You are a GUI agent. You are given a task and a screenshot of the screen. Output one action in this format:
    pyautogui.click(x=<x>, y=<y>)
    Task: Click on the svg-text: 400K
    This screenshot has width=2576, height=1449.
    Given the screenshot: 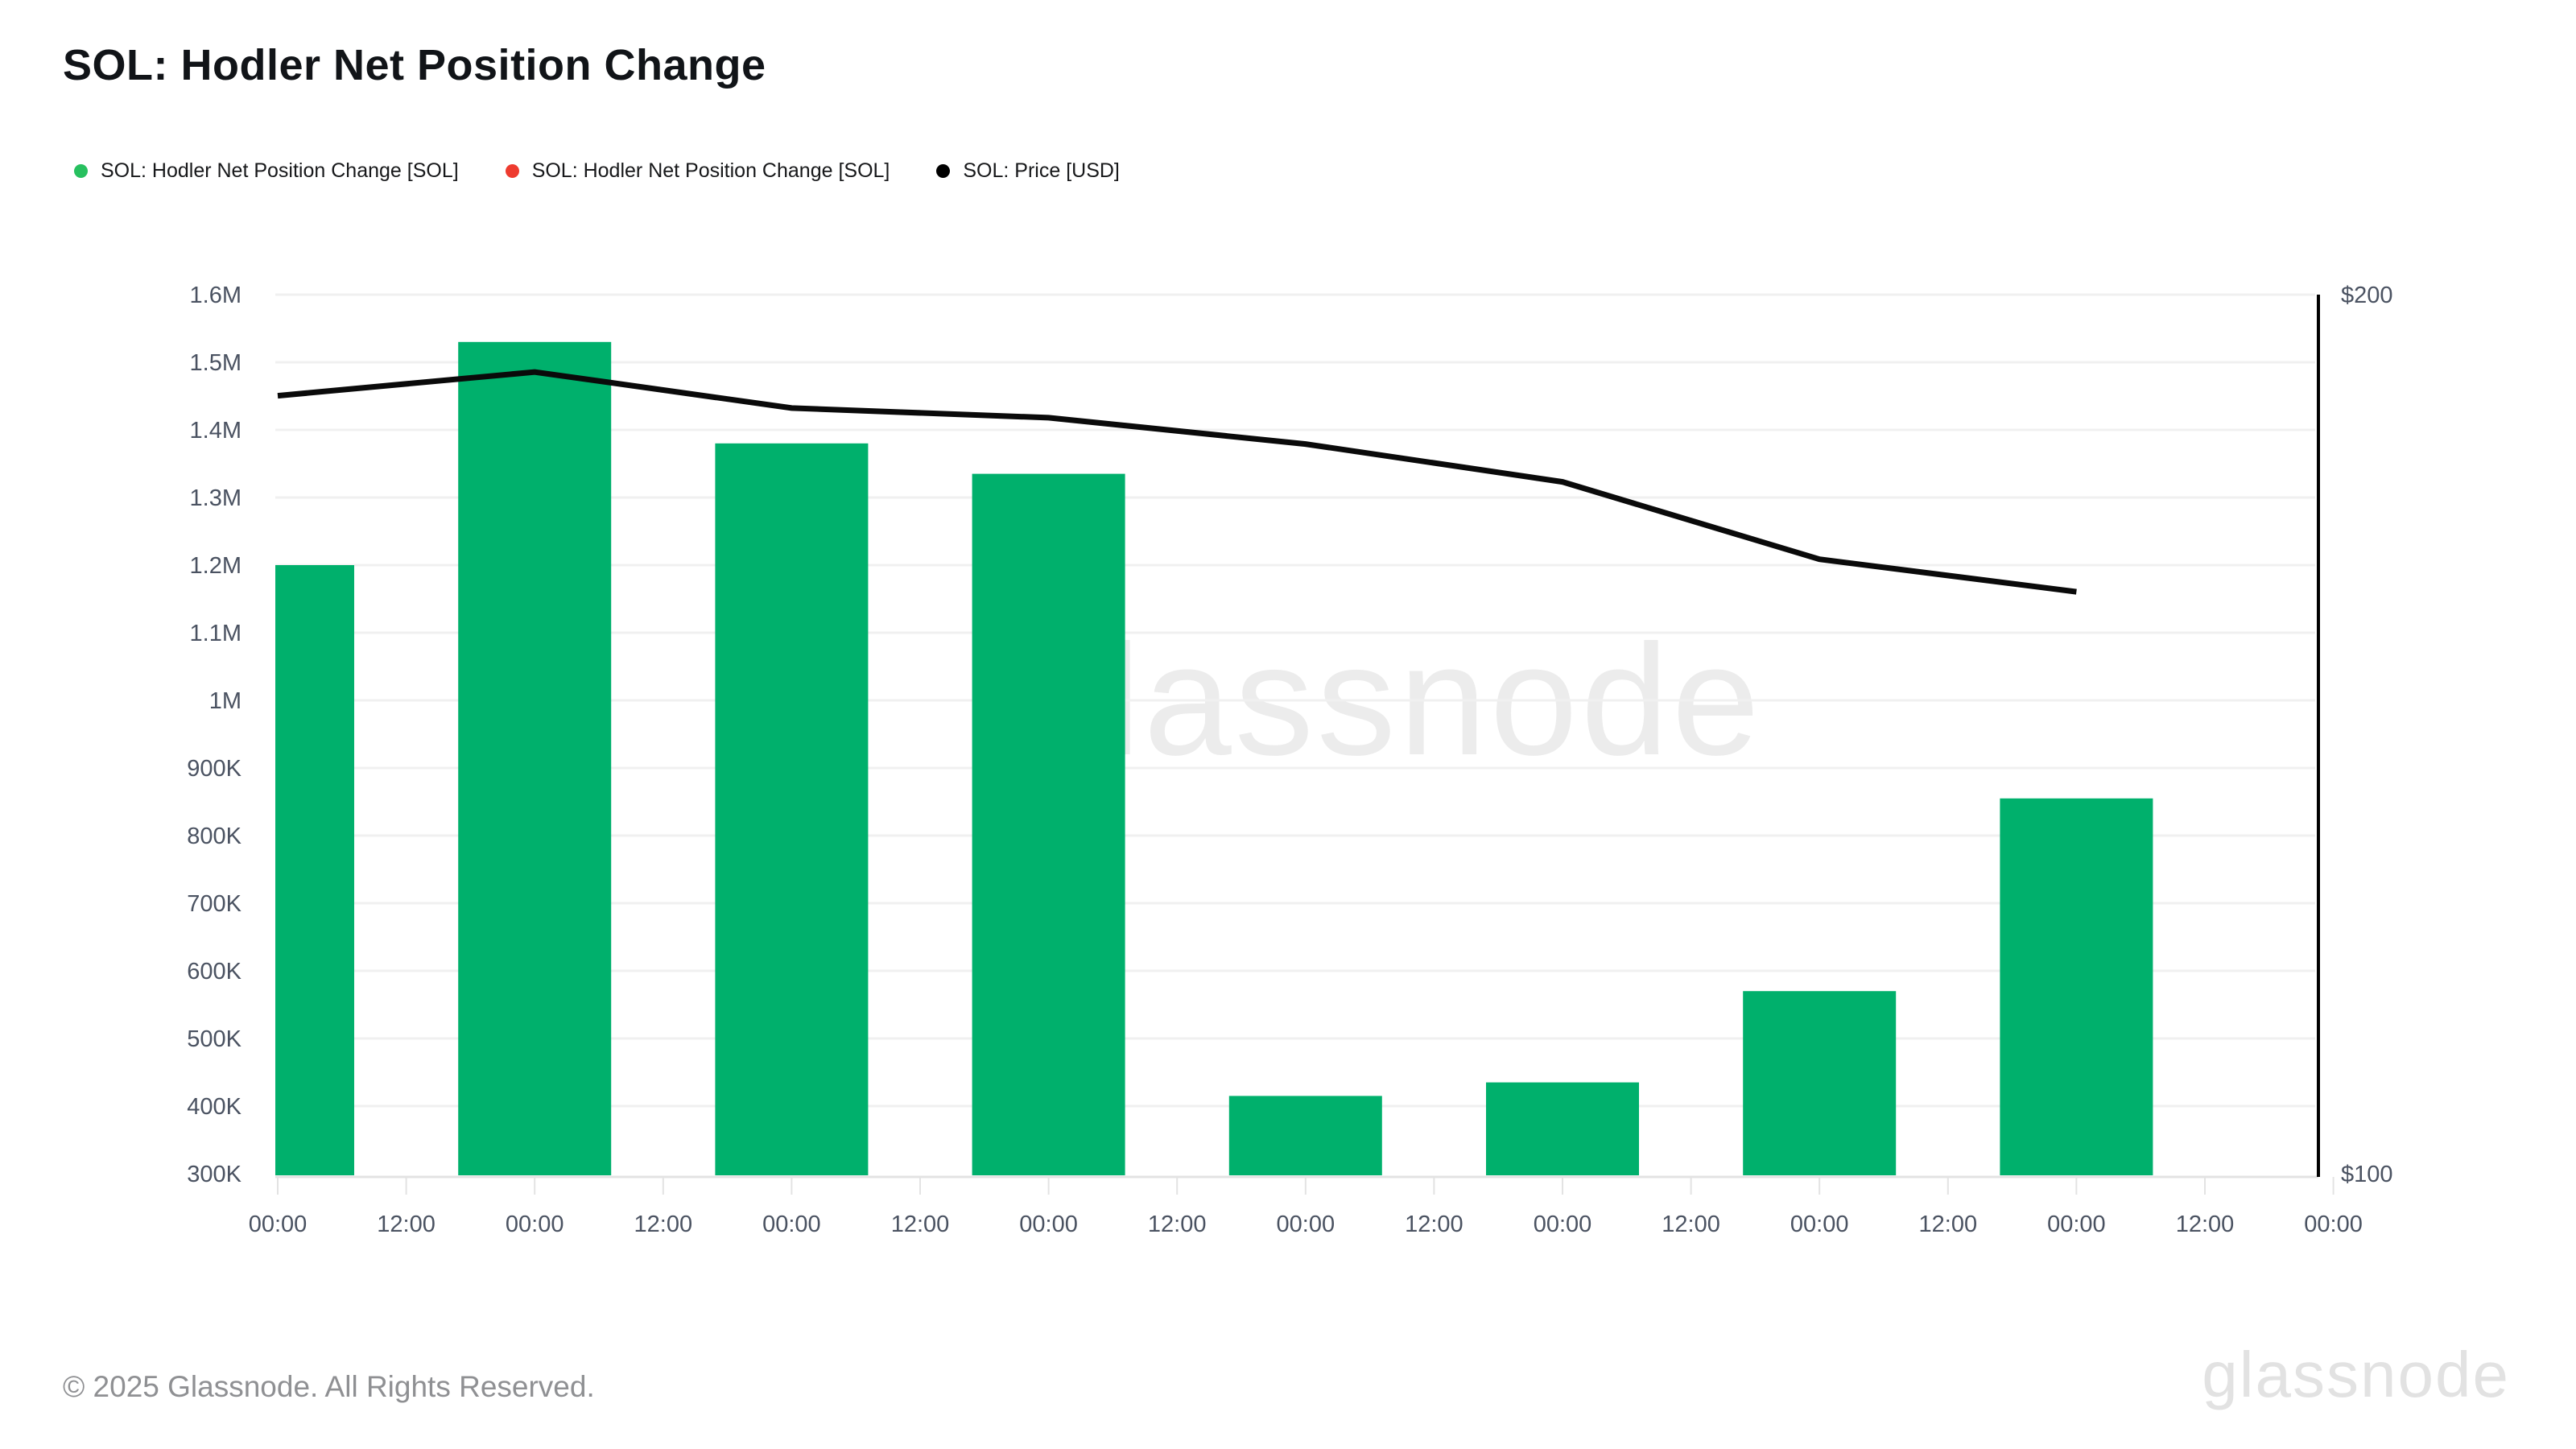 What is the action you would take?
    pyautogui.click(x=214, y=1107)
    